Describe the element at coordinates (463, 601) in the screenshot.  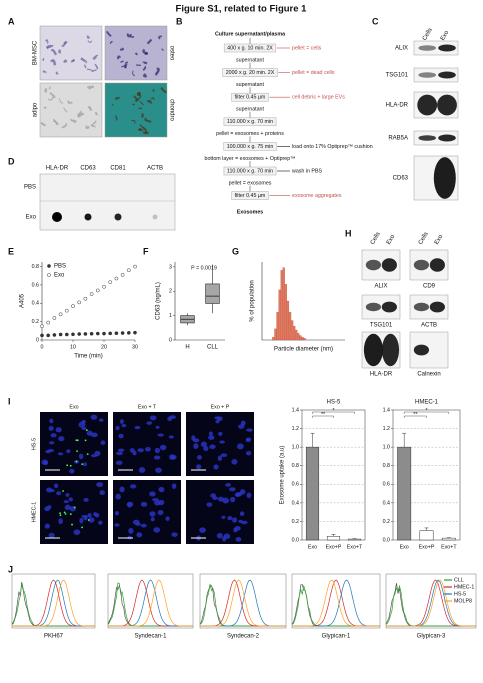
I see `legend-label: MOLP8` at that location.